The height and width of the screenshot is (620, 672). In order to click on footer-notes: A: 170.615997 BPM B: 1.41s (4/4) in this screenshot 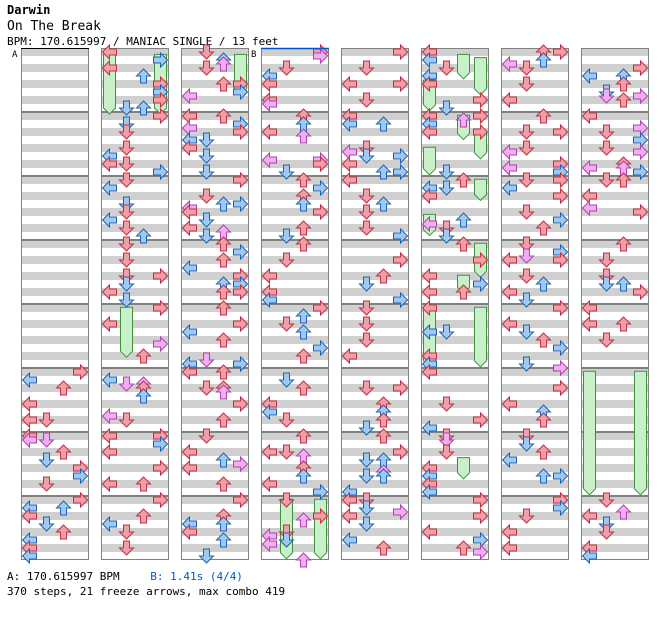, I will do `click(125, 576)`.